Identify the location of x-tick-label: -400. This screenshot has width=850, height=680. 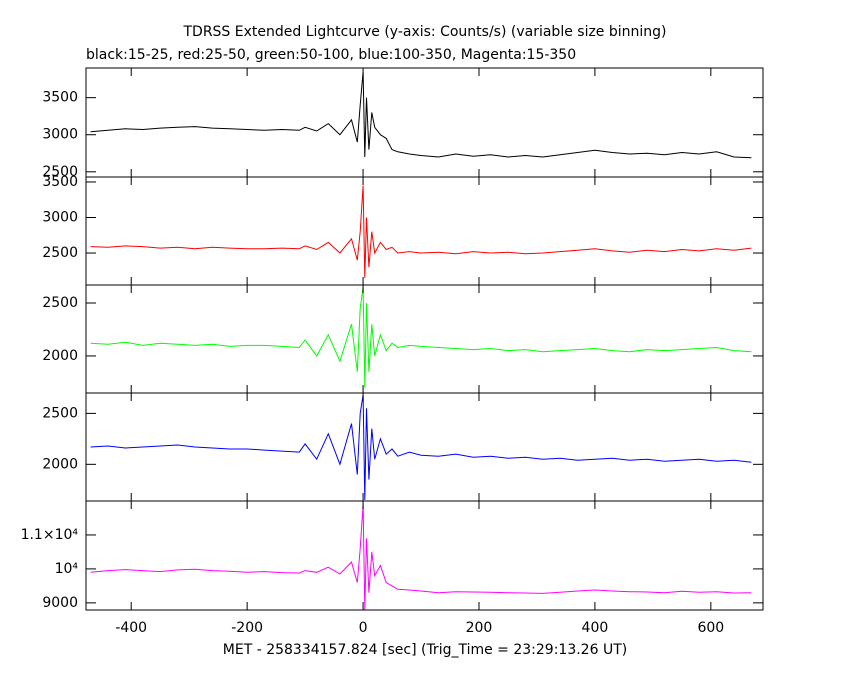
(131, 628).